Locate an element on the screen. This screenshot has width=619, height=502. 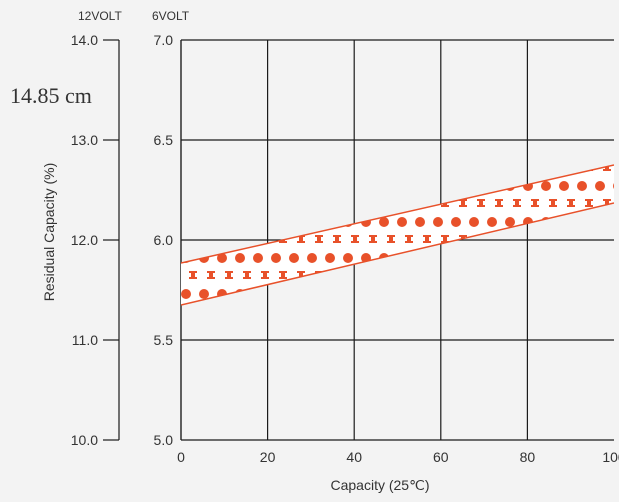
x-tick-label: 100 is located at coordinates (610, 457).